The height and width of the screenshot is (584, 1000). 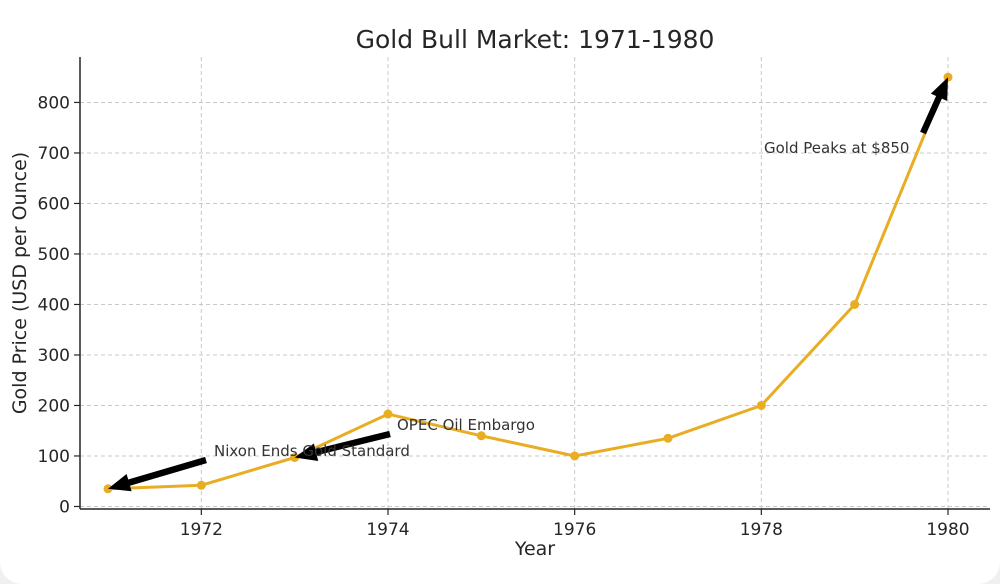 I want to click on x-tick-label: 1980, so click(x=947, y=530).